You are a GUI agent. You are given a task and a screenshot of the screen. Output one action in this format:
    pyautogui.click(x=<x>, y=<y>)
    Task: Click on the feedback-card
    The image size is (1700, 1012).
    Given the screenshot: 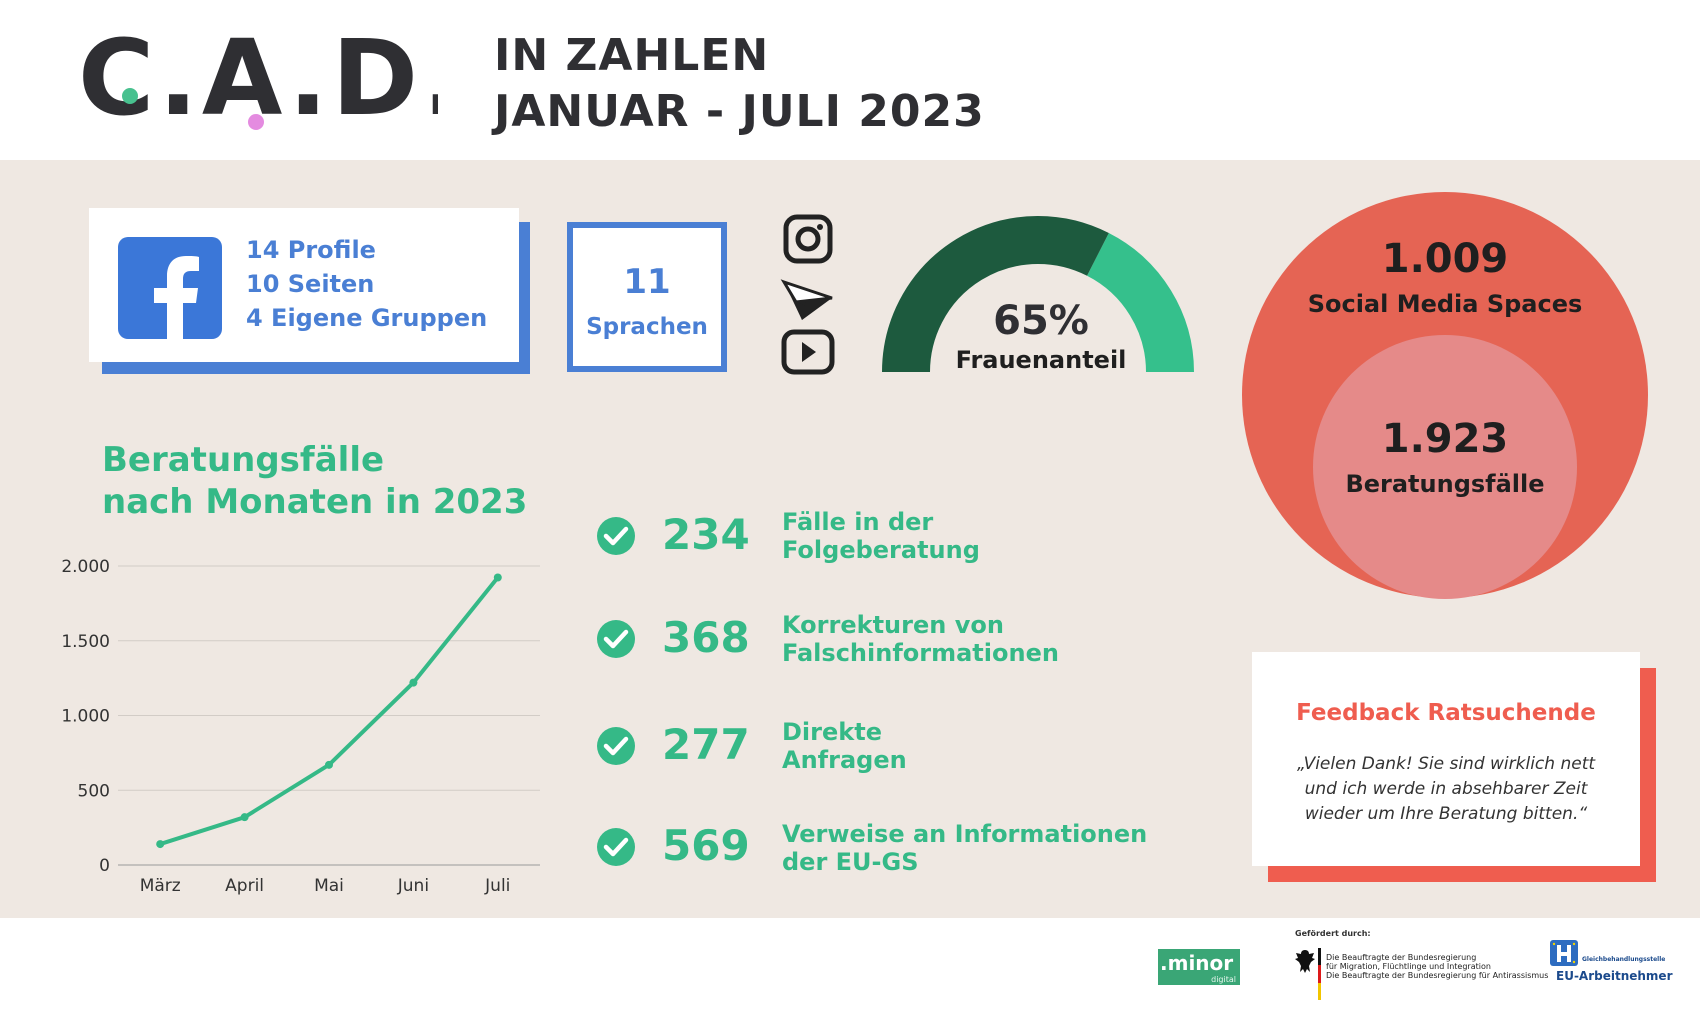 What is the action you would take?
    pyautogui.click(x=1446, y=759)
    